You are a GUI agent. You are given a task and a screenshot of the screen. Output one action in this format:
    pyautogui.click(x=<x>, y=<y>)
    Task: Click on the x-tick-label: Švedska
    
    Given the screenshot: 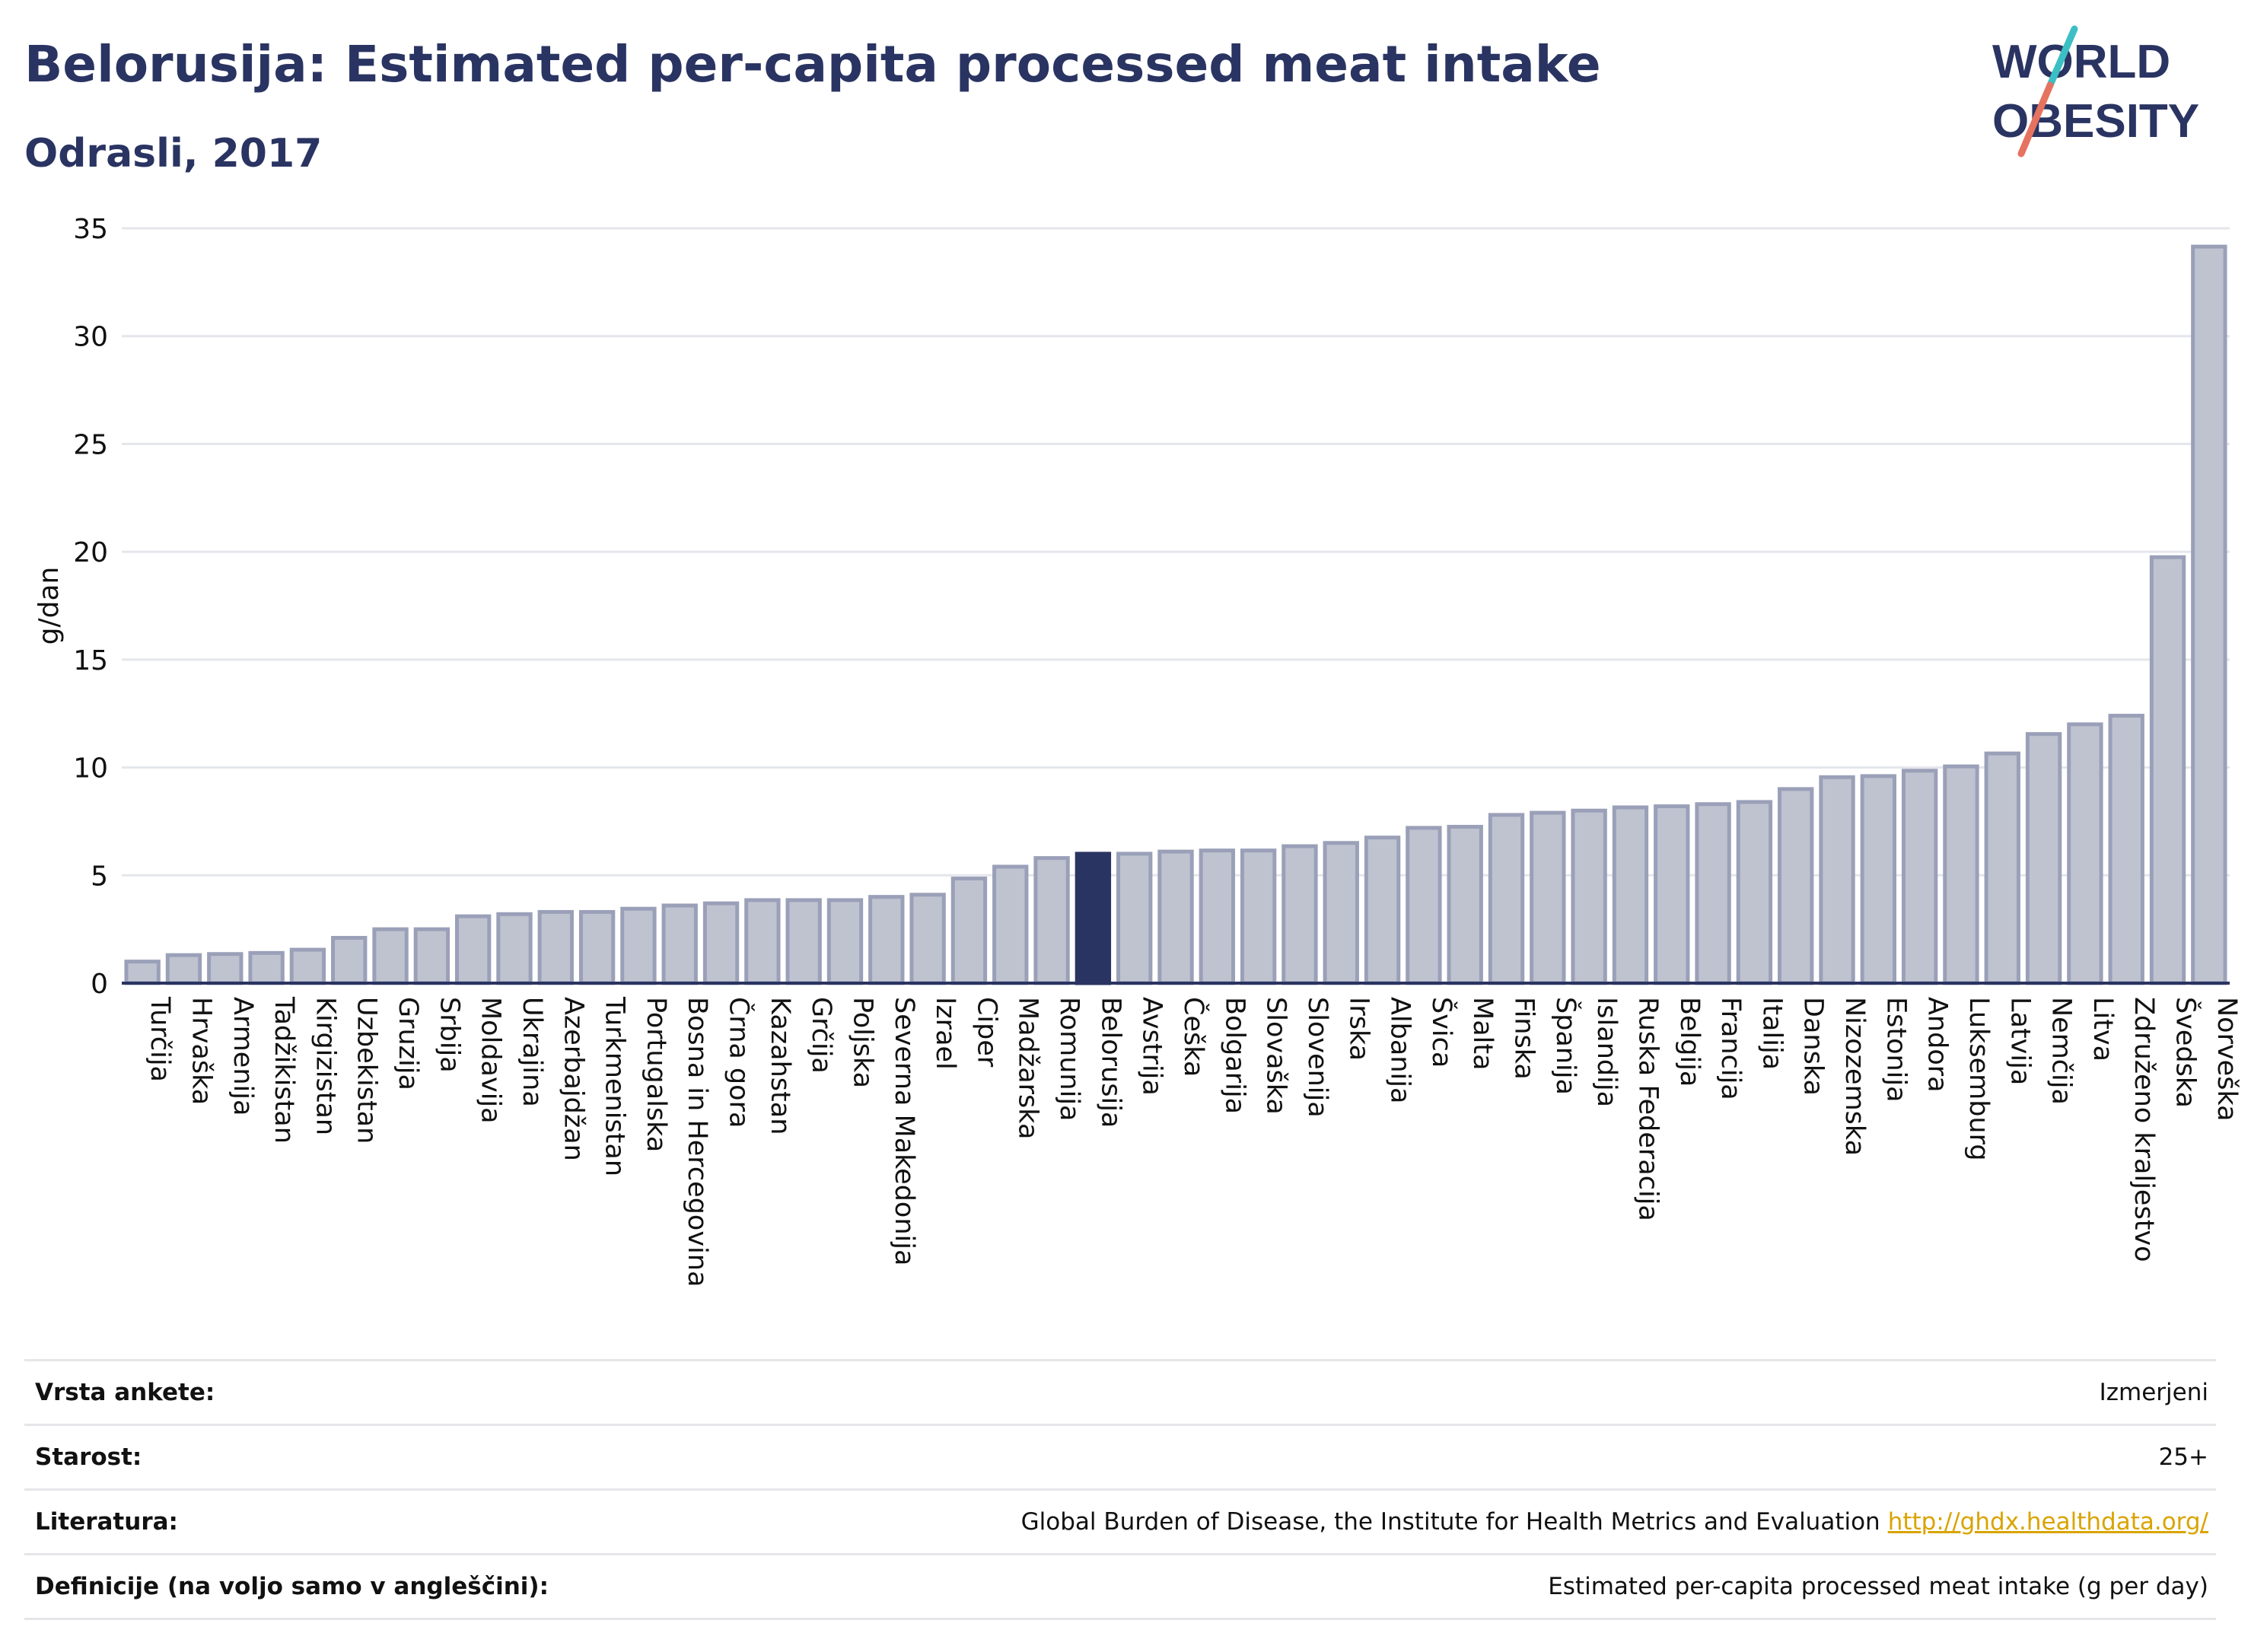 What is the action you would take?
    pyautogui.click(x=2186, y=1052)
    